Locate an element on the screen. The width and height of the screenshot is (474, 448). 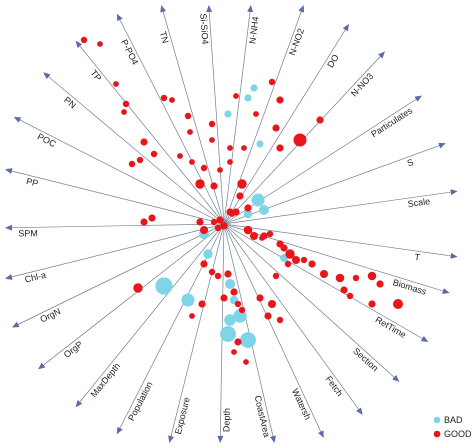
axis-label-rettime: RetTime is located at coordinates (391, 326).